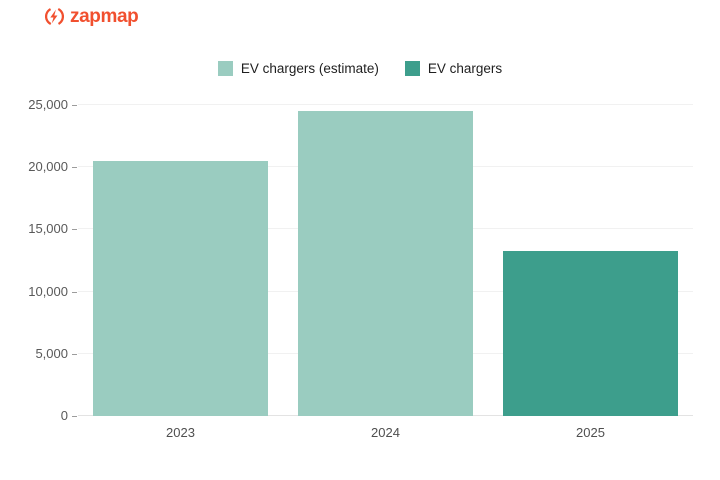  I want to click on x-axis: 2023 2024 2025, so click(385, 432).